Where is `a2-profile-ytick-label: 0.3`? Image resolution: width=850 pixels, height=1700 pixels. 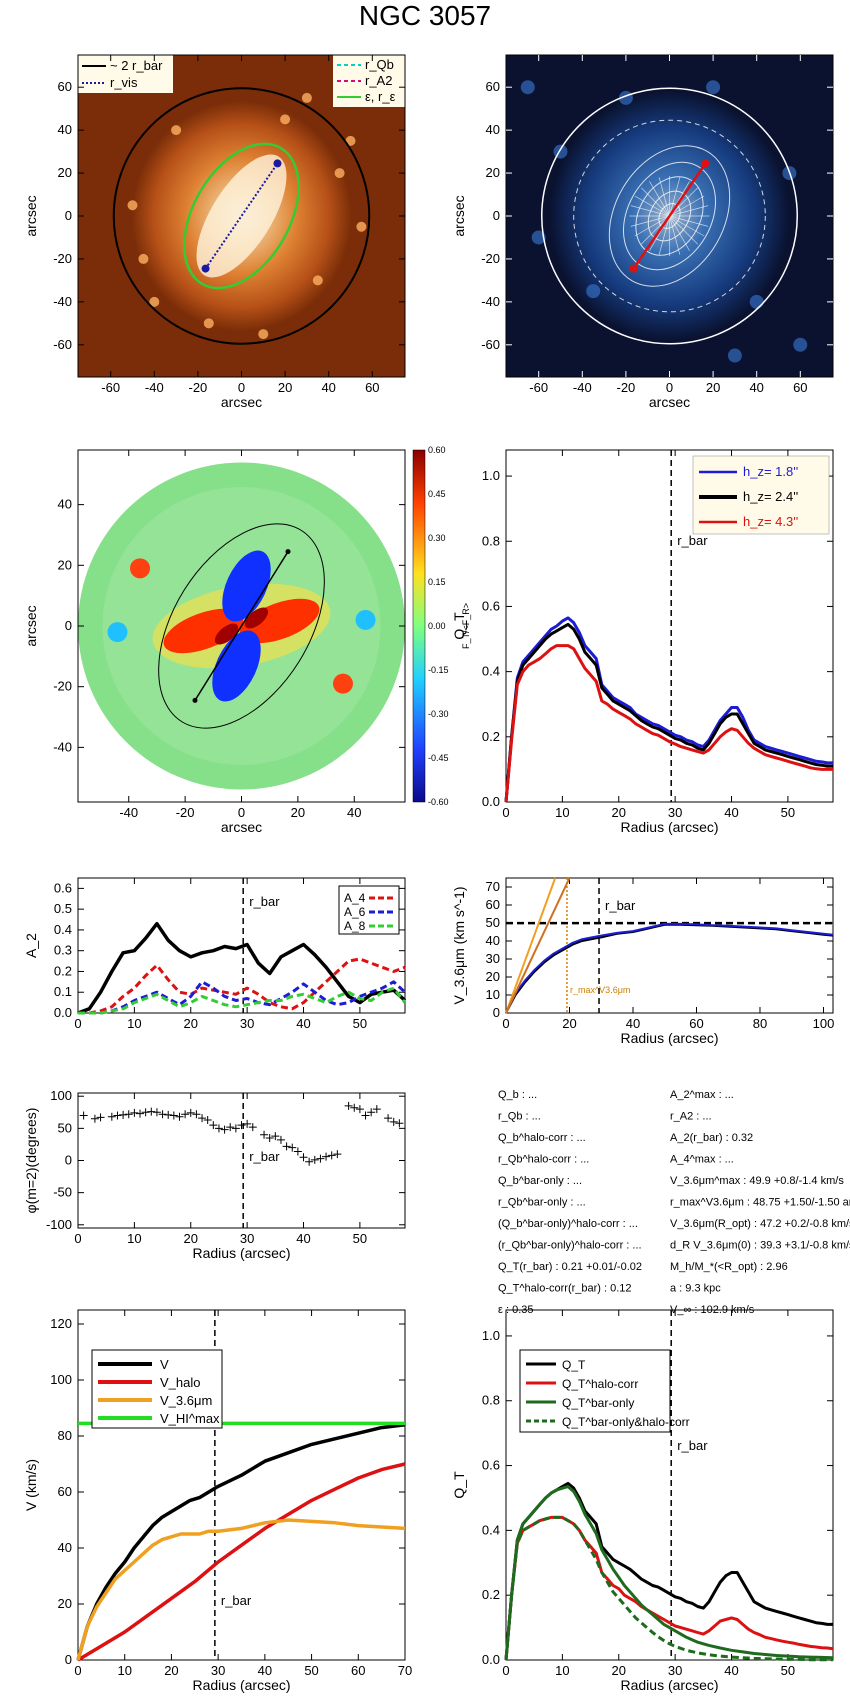
a2-profile-ytick-label: 0.3 is located at coordinates (63, 950).